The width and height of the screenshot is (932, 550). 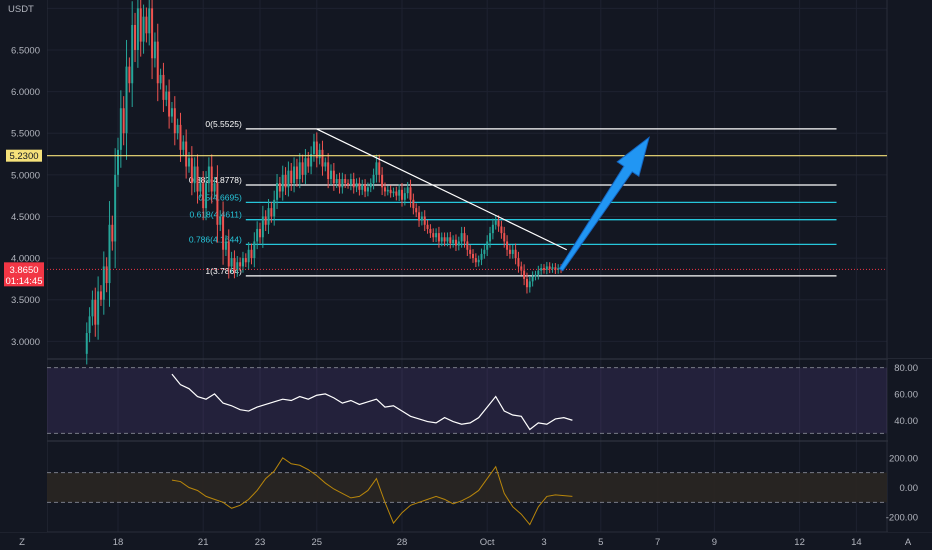 I want to click on price-tick-label: 6.0000, so click(x=25, y=92).